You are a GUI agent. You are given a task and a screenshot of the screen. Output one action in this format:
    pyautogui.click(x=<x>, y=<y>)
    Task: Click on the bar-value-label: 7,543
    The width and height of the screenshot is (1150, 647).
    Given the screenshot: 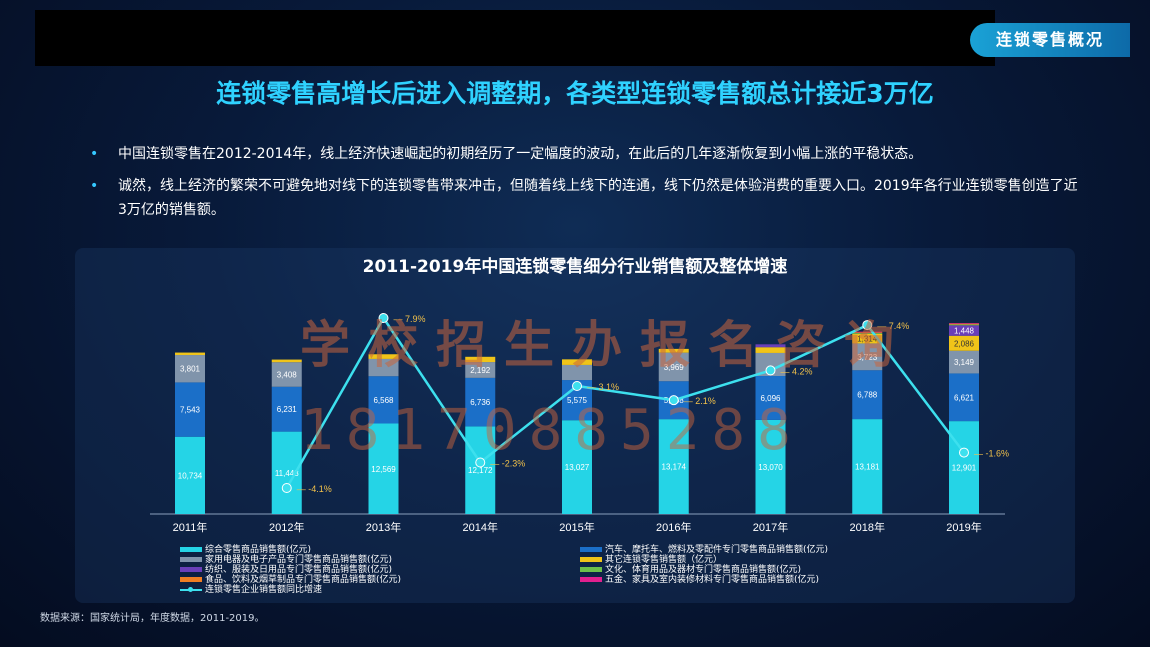 What is the action you would take?
    pyautogui.click(x=190, y=410)
    